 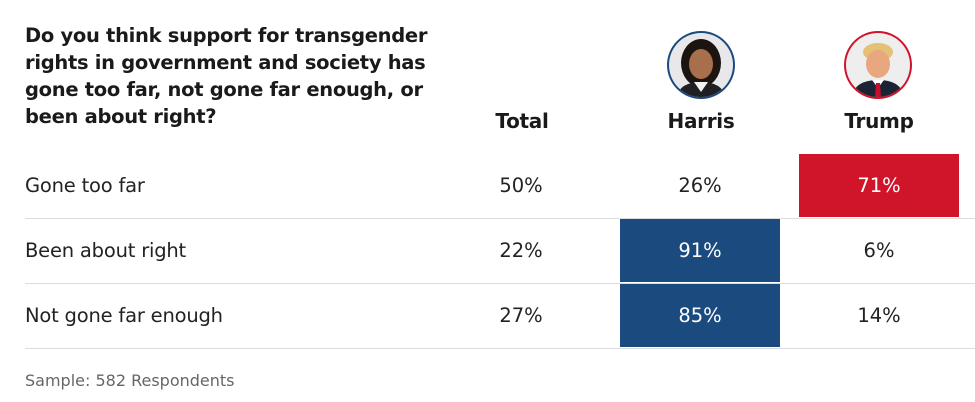 What do you see at coordinates (879, 315) in the screenshot?
I see `cell-trump-not-gone-far-enough: 14%` at bounding box center [879, 315].